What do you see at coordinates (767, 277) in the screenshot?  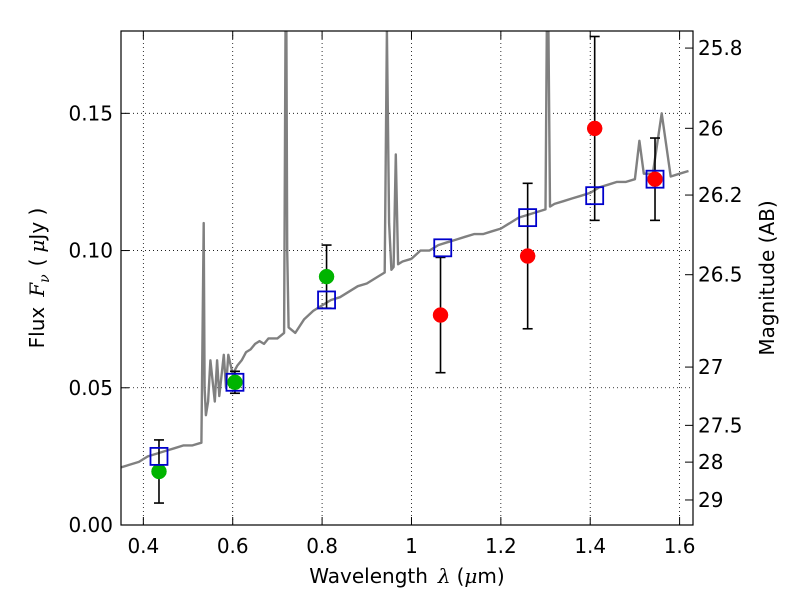 I see `y2-axis-title: Magnitude (AB)` at bounding box center [767, 277].